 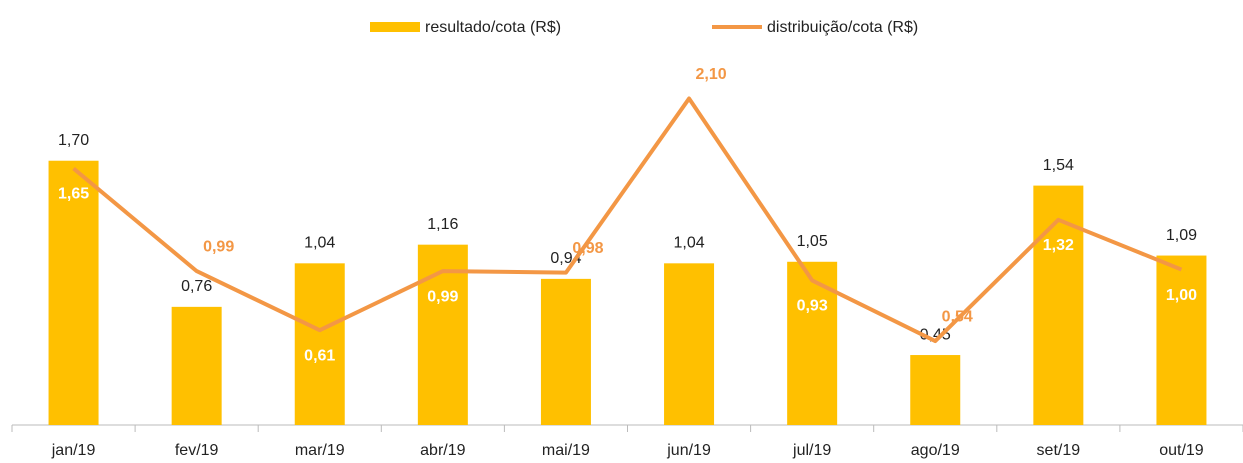 What do you see at coordinates (442, 224) in the screenshot?
I see `bar-label: 1,16` at bounding box center [442, 224].